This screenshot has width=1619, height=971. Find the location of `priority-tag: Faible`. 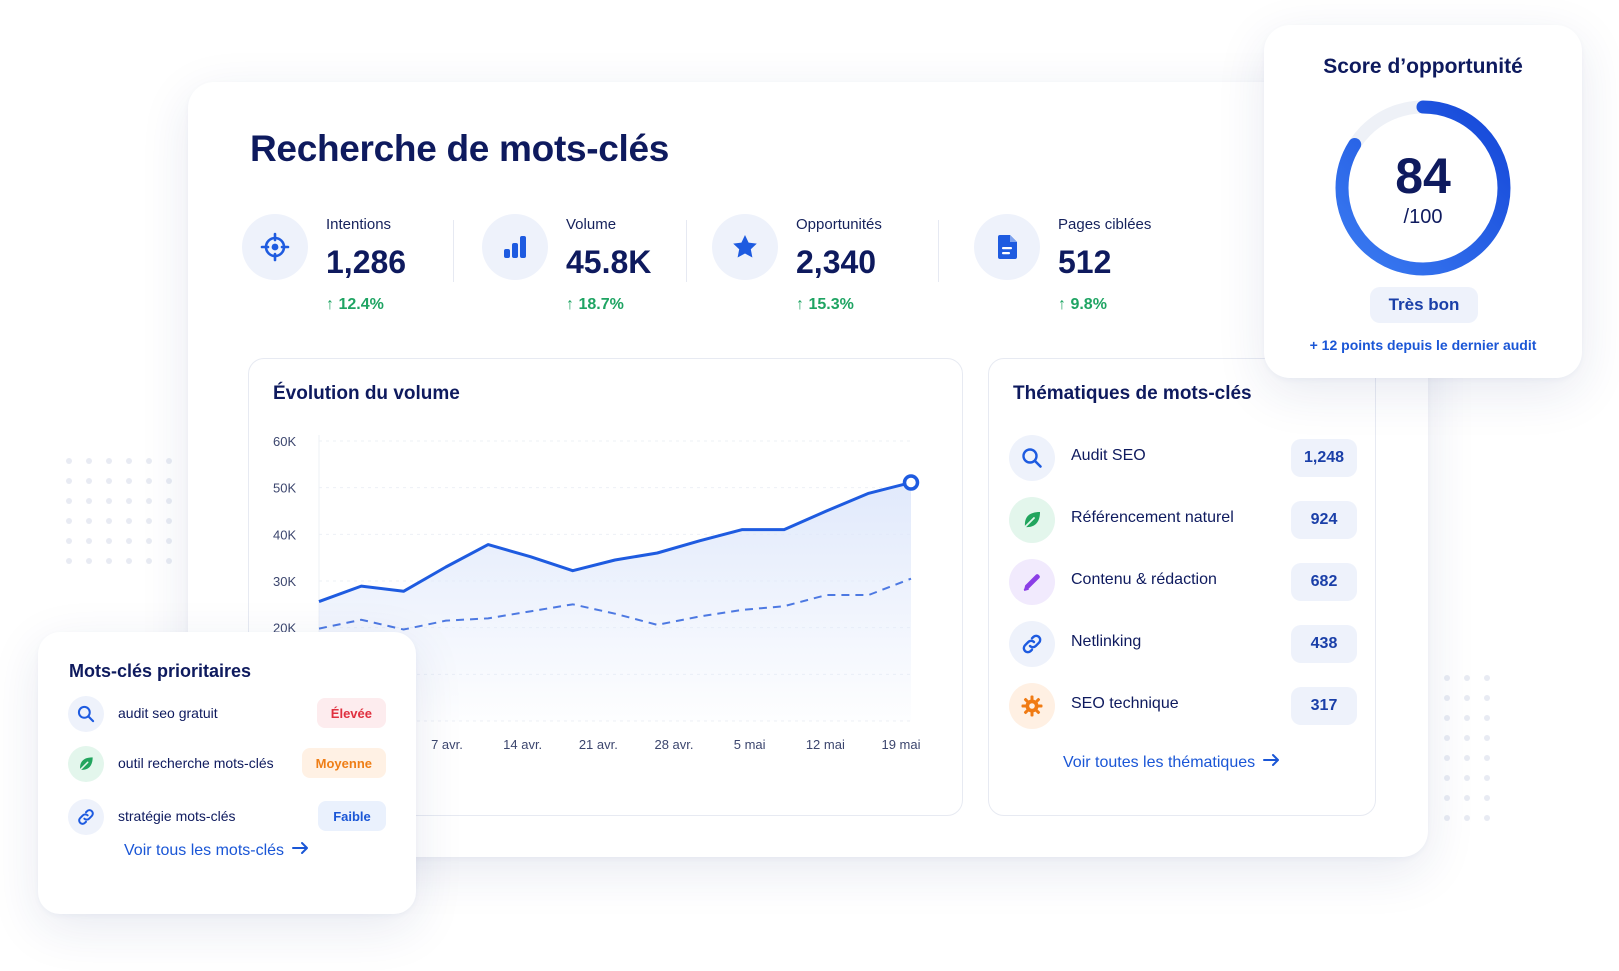

priority-tag: Faible is located at coordinates (352, 816).